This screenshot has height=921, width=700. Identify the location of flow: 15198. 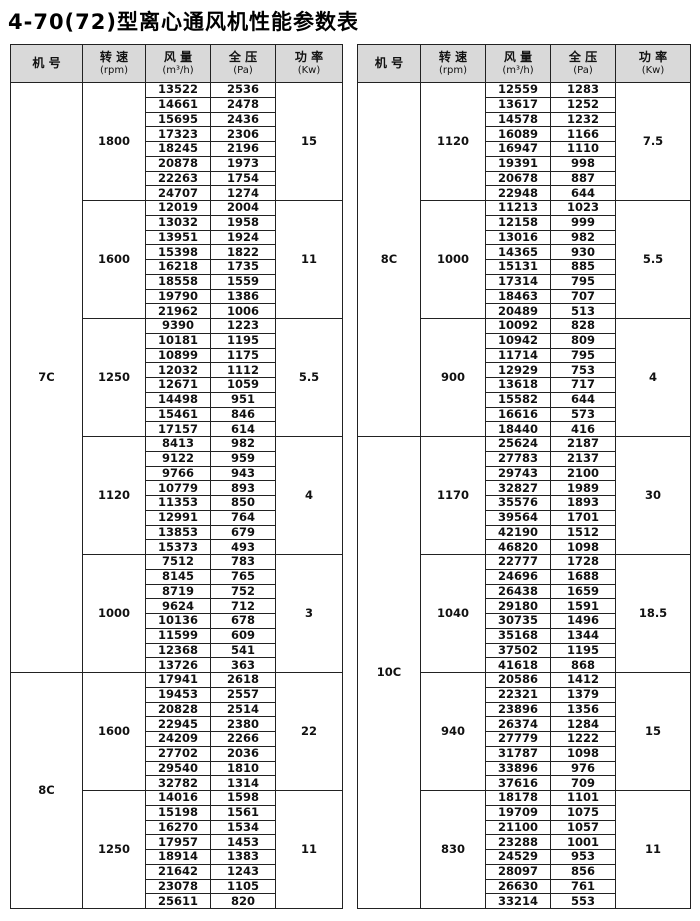
(177, 812).